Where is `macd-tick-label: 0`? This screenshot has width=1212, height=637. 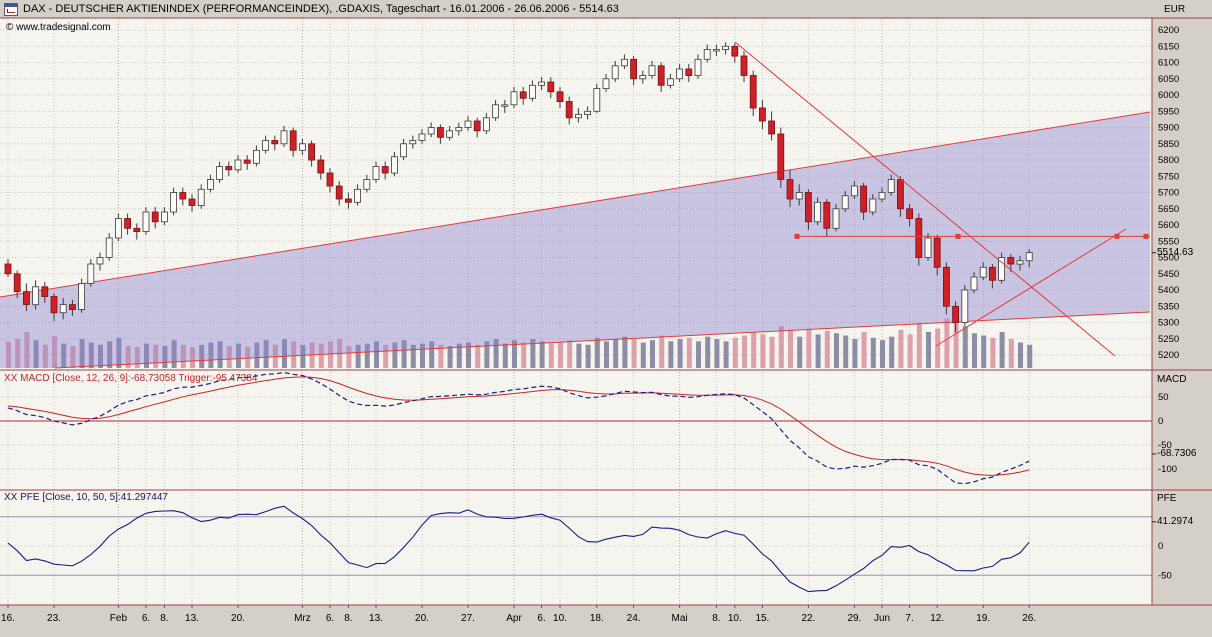
macd-tick-label: 0 is located at coordinates (1160, 421).